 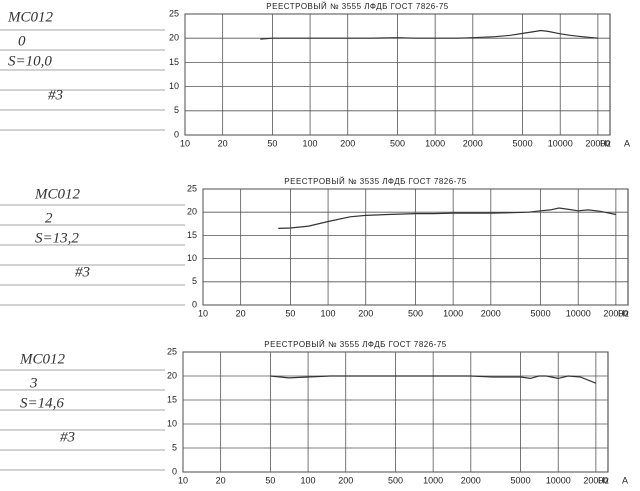 What do you see at coordinates (30, 61) in the screenshot?
I see `handwritten-note: S=10,0` at bounding box center [30, 61].